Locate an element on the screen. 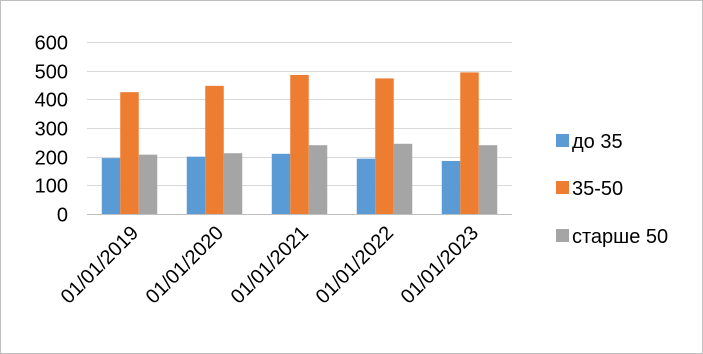 The image size is (703, 354). y-tick-label: 200 is located at coordinates (51, 159).